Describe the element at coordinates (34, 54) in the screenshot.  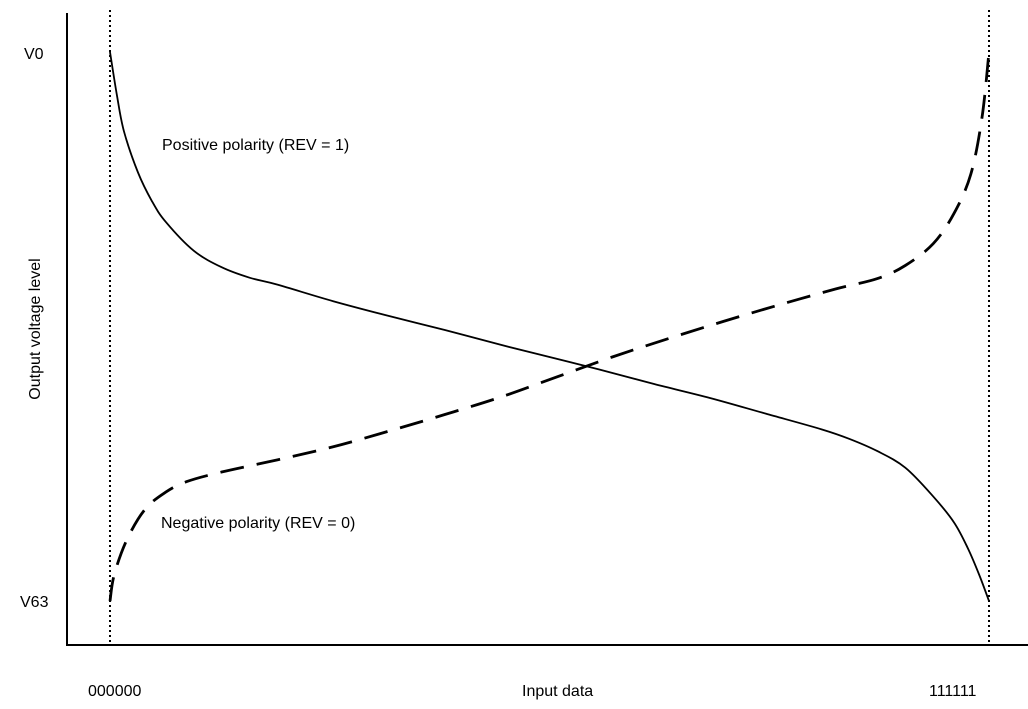
I see `y-tick-label-top: V0` at that location.